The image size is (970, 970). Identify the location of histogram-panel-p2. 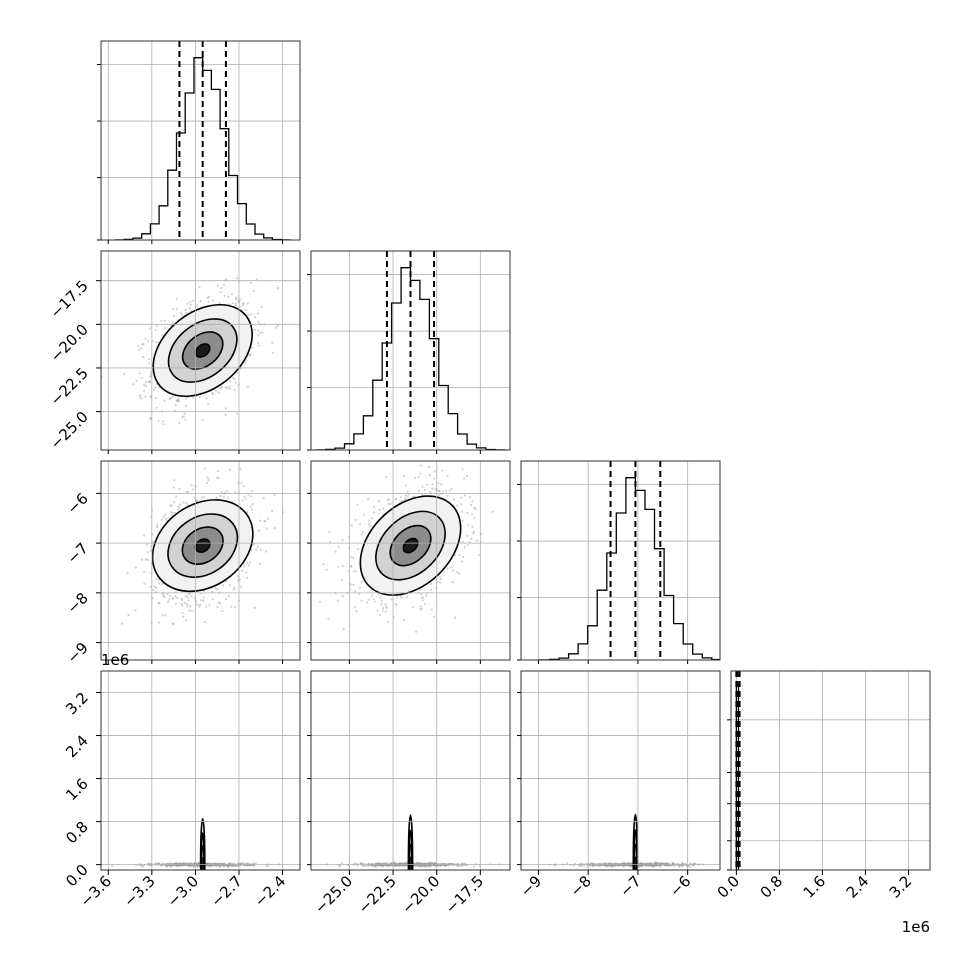
(619, 560).